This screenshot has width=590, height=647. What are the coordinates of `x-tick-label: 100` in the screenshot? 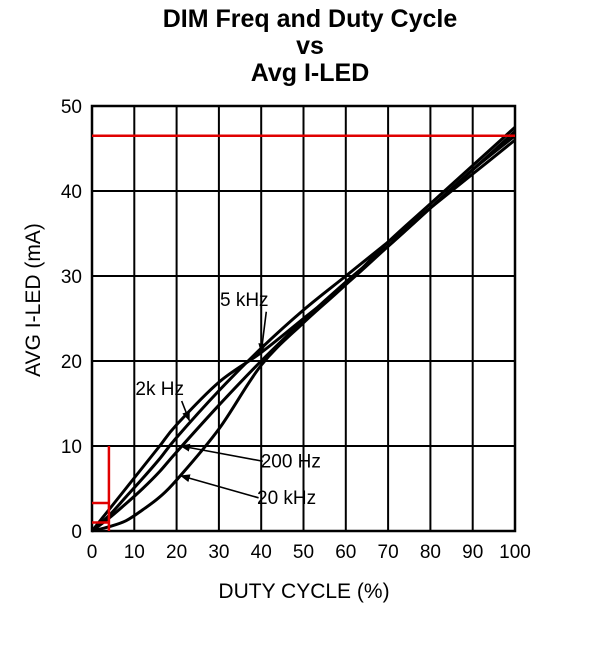 It's located at (515, 552).